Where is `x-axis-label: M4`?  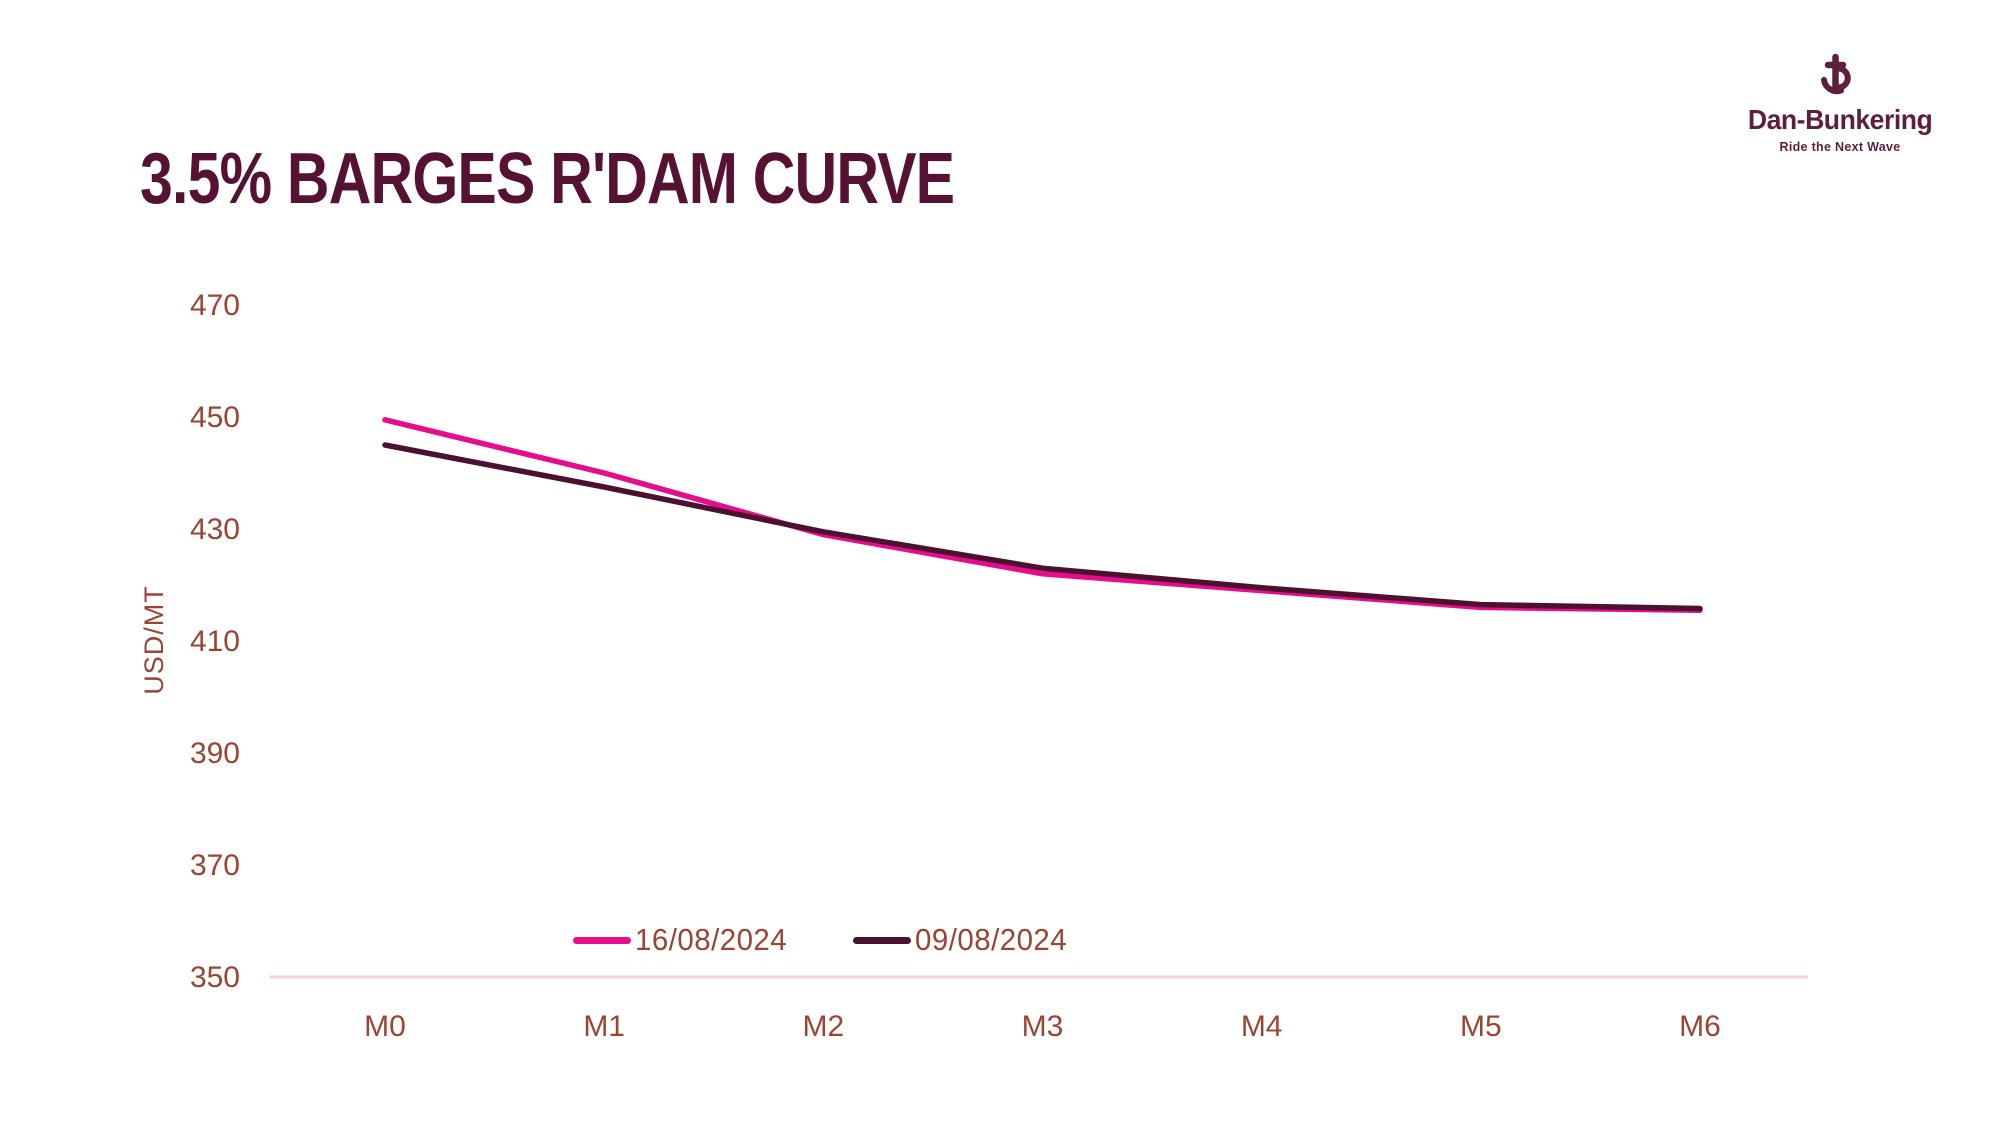 x-axis-label: M4 is located at coordinates (1262, 1026).